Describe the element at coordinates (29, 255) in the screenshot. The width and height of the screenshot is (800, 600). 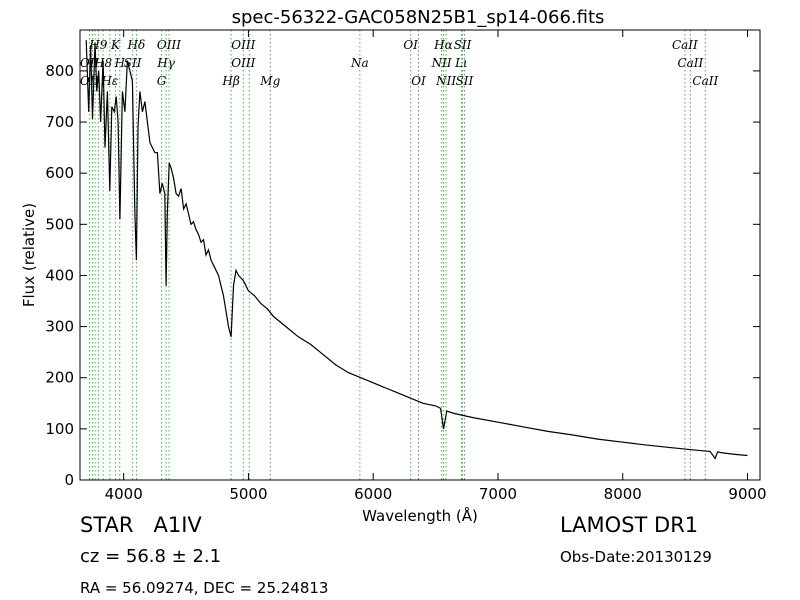
I see `y-axis-label: Flux (relative)` at that location.